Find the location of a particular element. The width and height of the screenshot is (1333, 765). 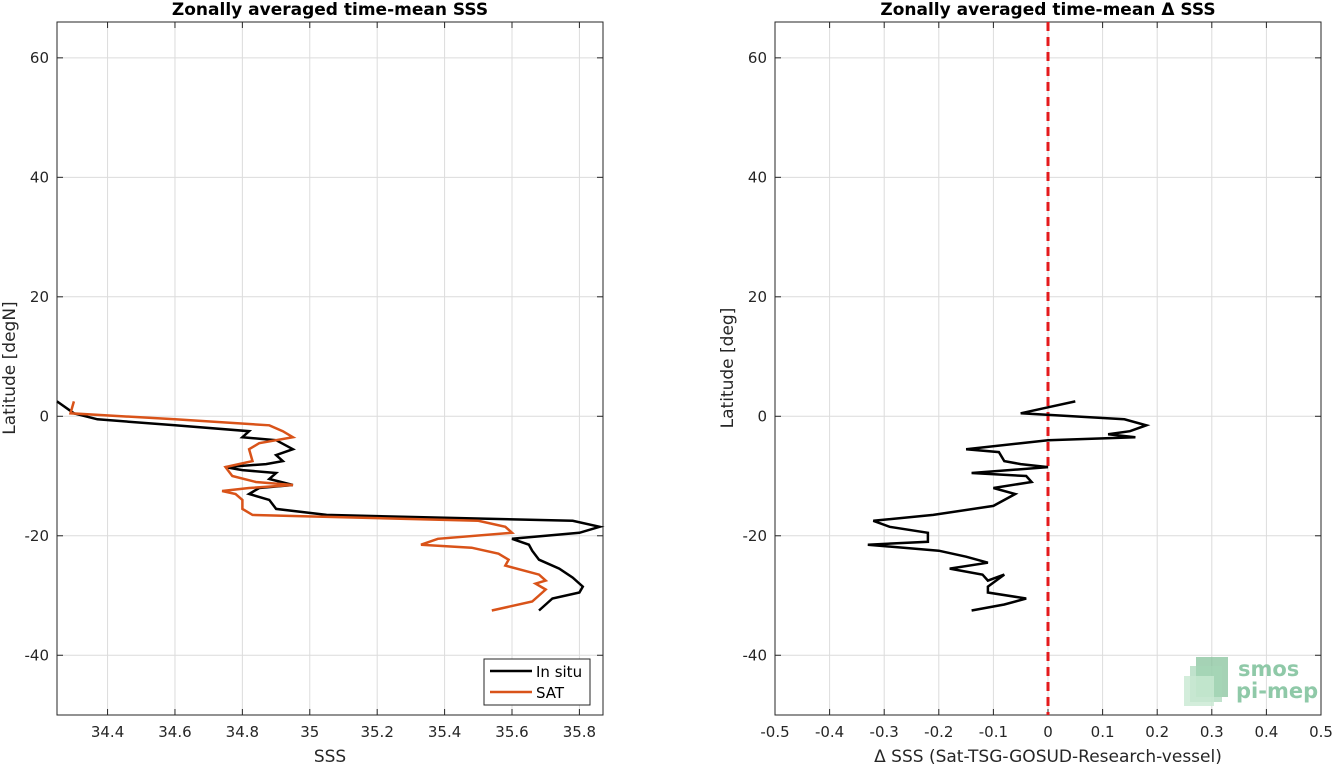

logo-mark-icon is located at coordinates (1206, 681).